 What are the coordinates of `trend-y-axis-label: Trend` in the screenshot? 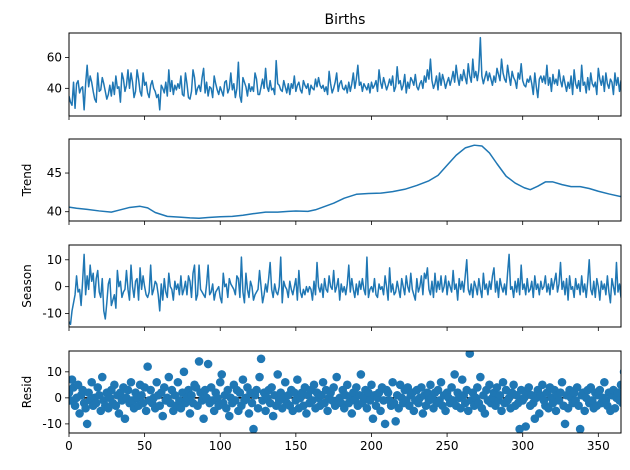 It's located at (27, 181).